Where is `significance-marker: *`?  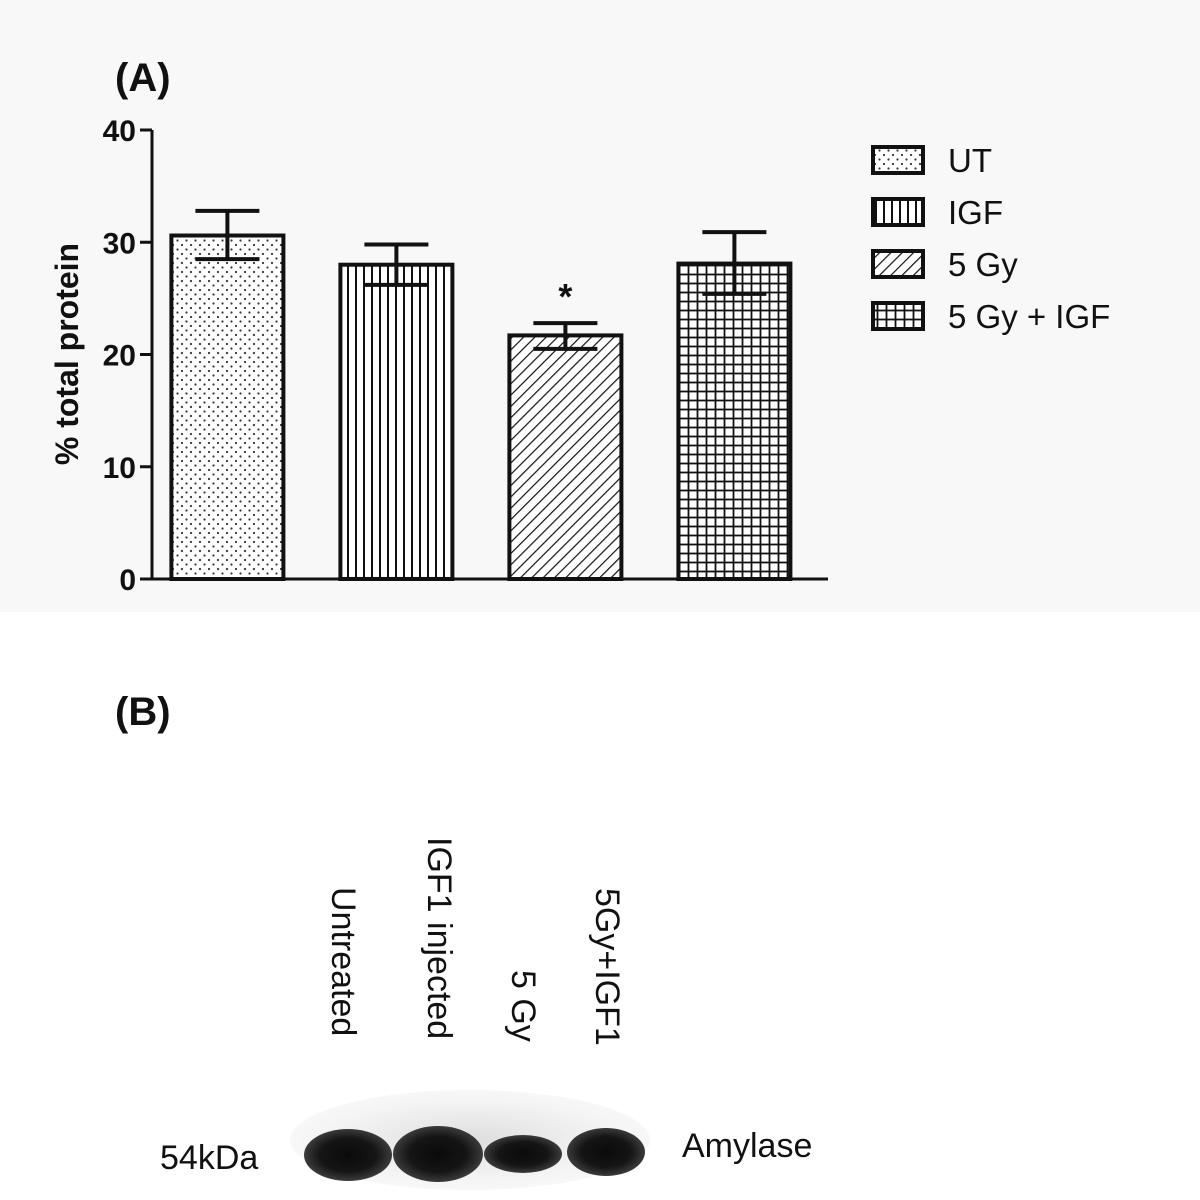
significance-marker: * is located at coordinates (565, 296).